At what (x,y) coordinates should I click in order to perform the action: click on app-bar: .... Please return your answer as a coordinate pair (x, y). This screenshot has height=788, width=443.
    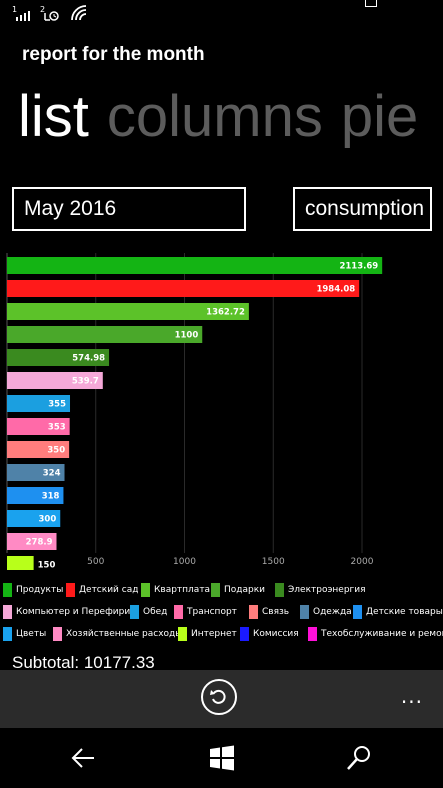
    Looking at the image, I should click on (221, 699).